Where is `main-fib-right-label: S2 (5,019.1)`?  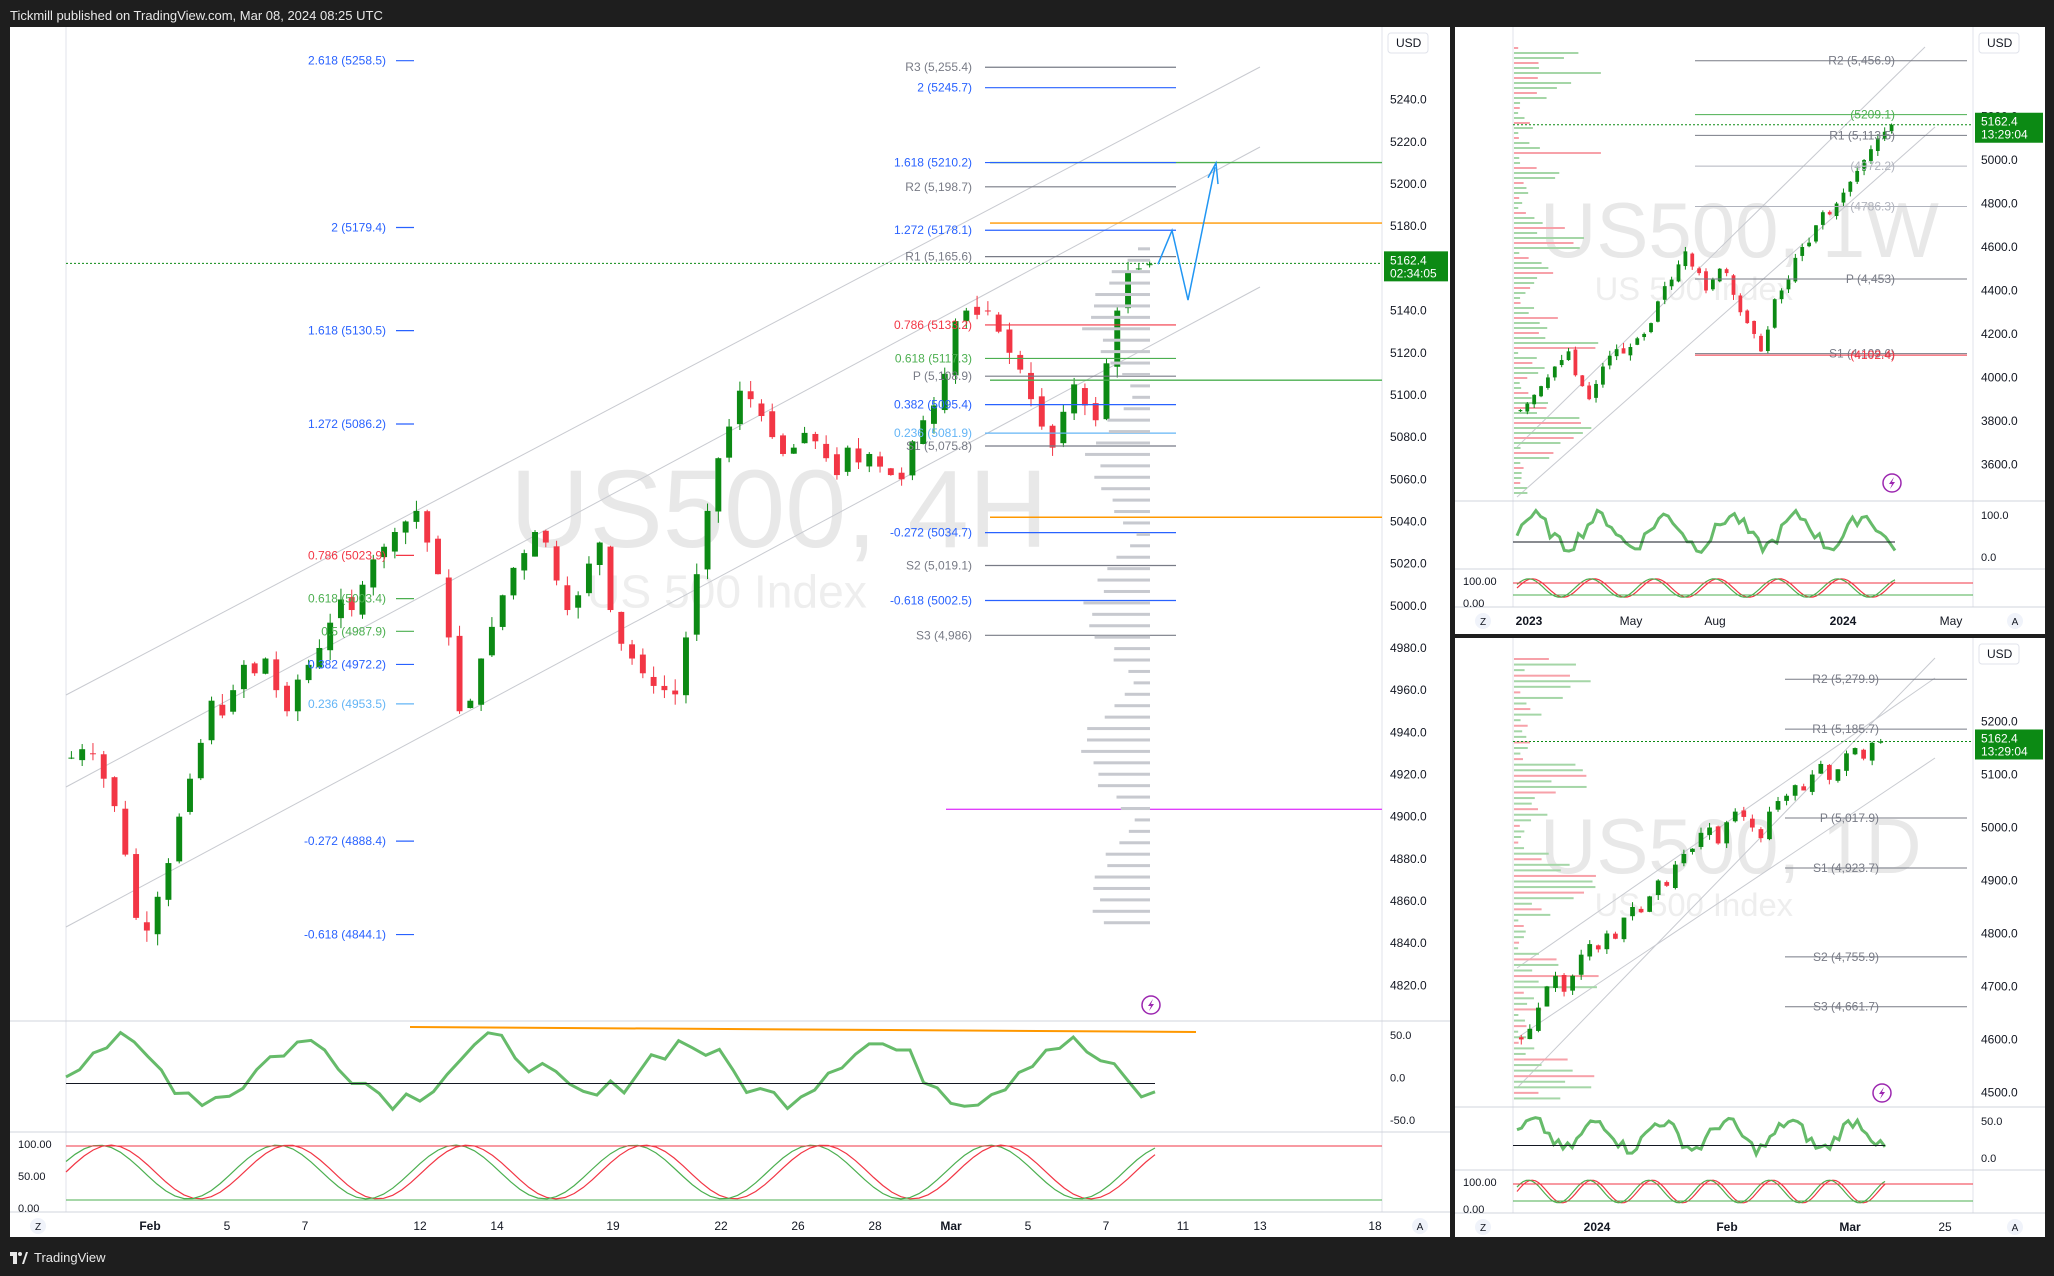 main-fib-right-label: S2 (5,019.1) is located at coordinates (939, 566).